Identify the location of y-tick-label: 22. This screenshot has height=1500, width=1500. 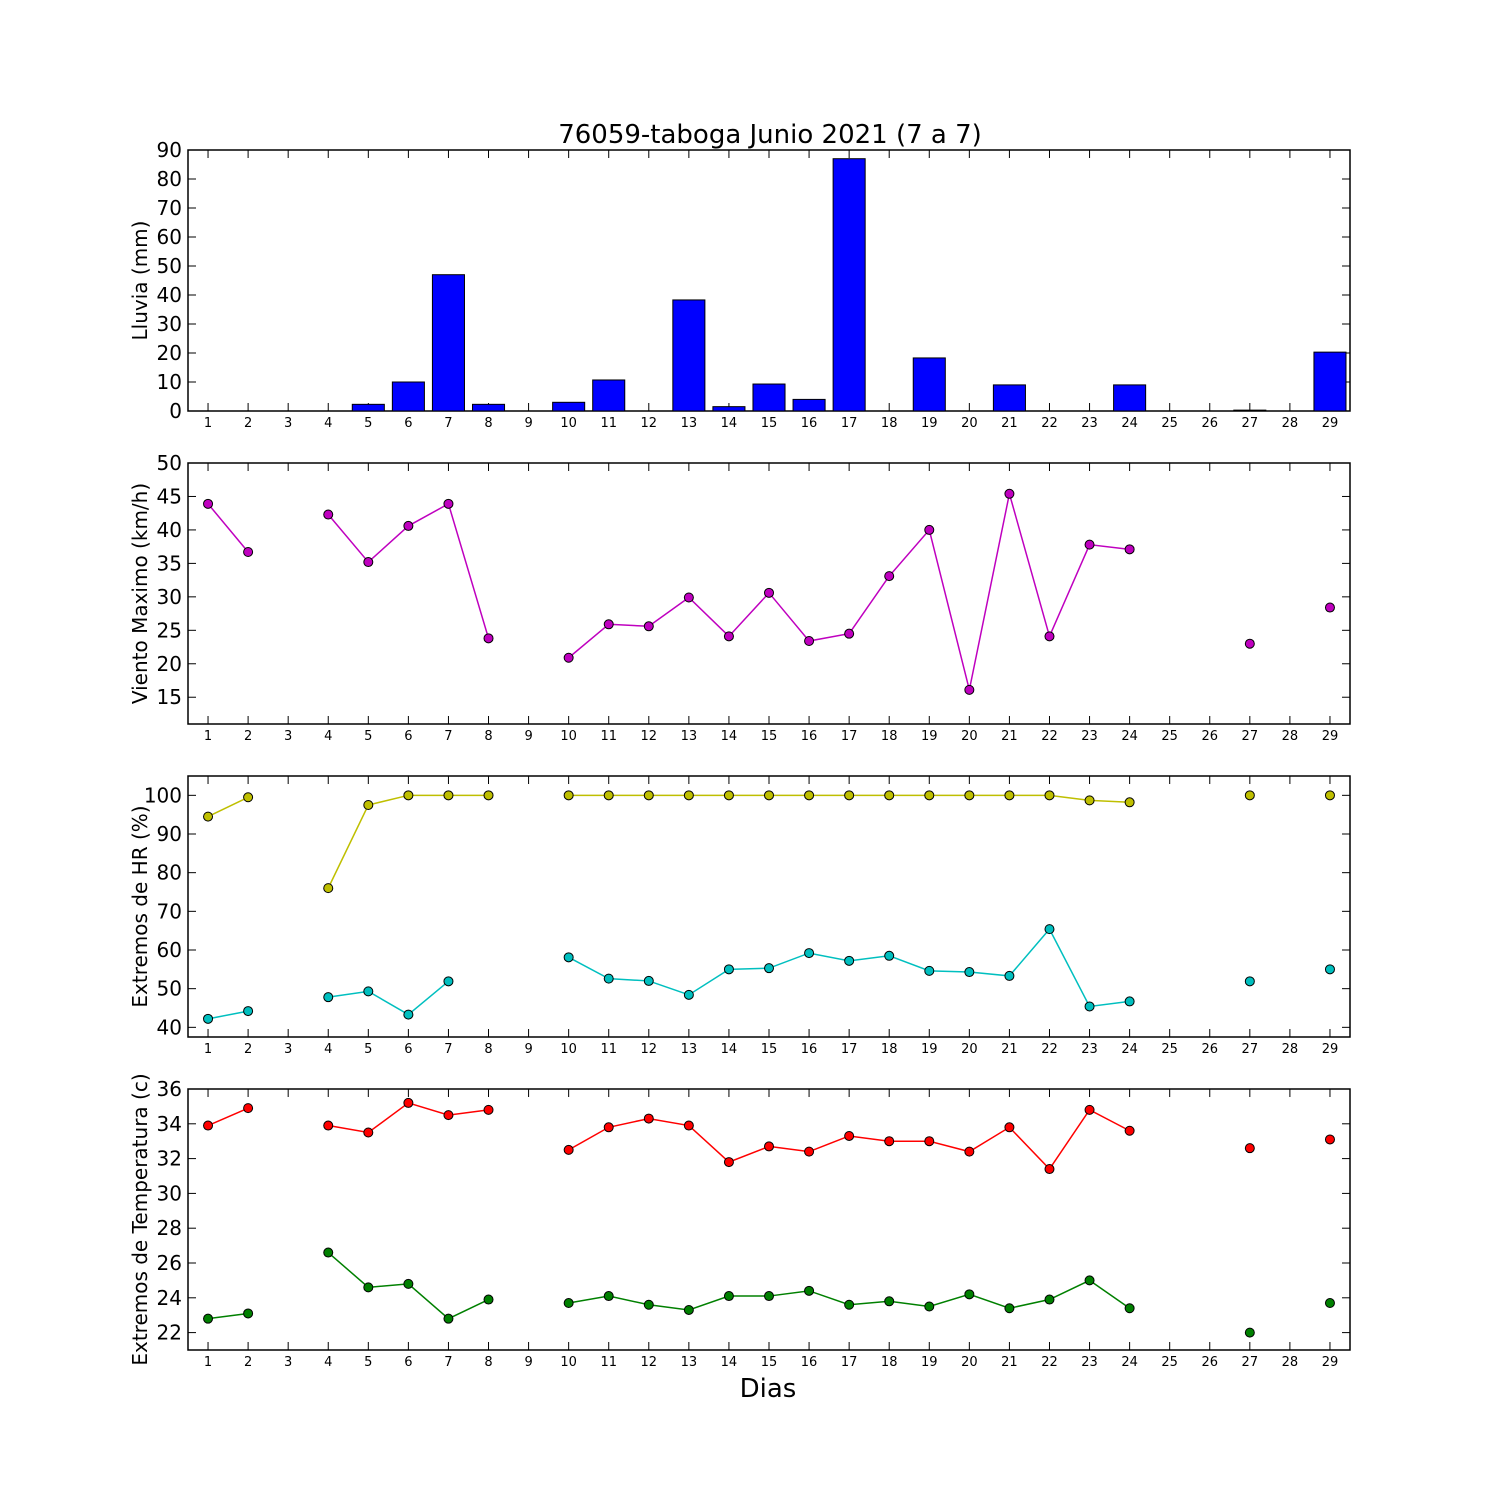
(169, 1333).